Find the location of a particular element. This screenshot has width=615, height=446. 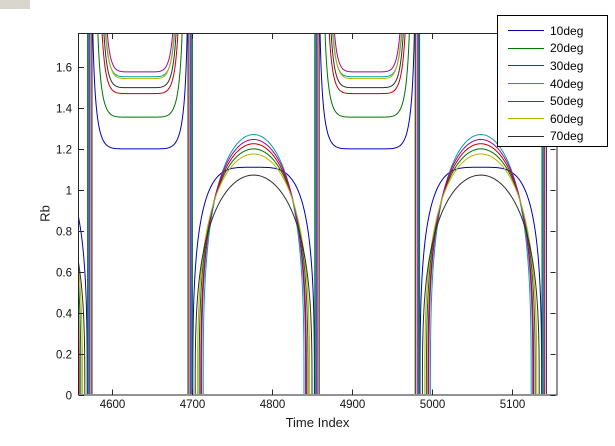

legend-entry-label: 10deg is located at coordinates (567, 30).